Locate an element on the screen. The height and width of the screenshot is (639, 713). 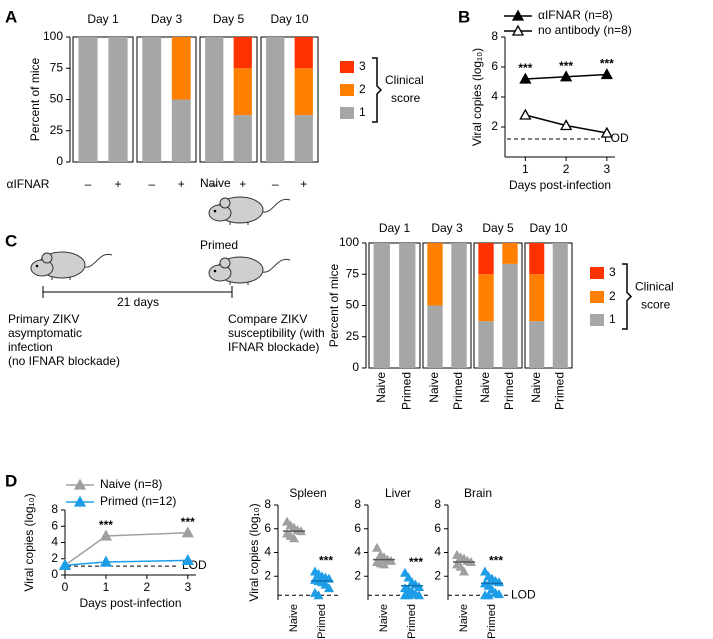
y-tick-label: 0 is located at coordinates (59, 161).